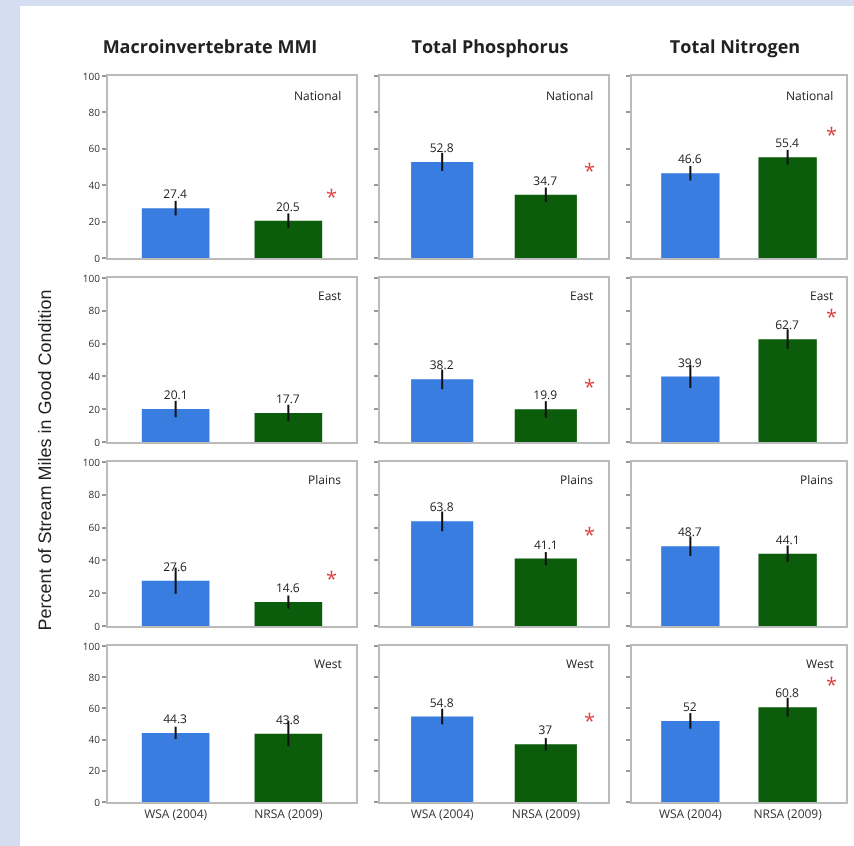  I want to click on chart-title: Macroinvertebrate MMI, so click(210, 45).